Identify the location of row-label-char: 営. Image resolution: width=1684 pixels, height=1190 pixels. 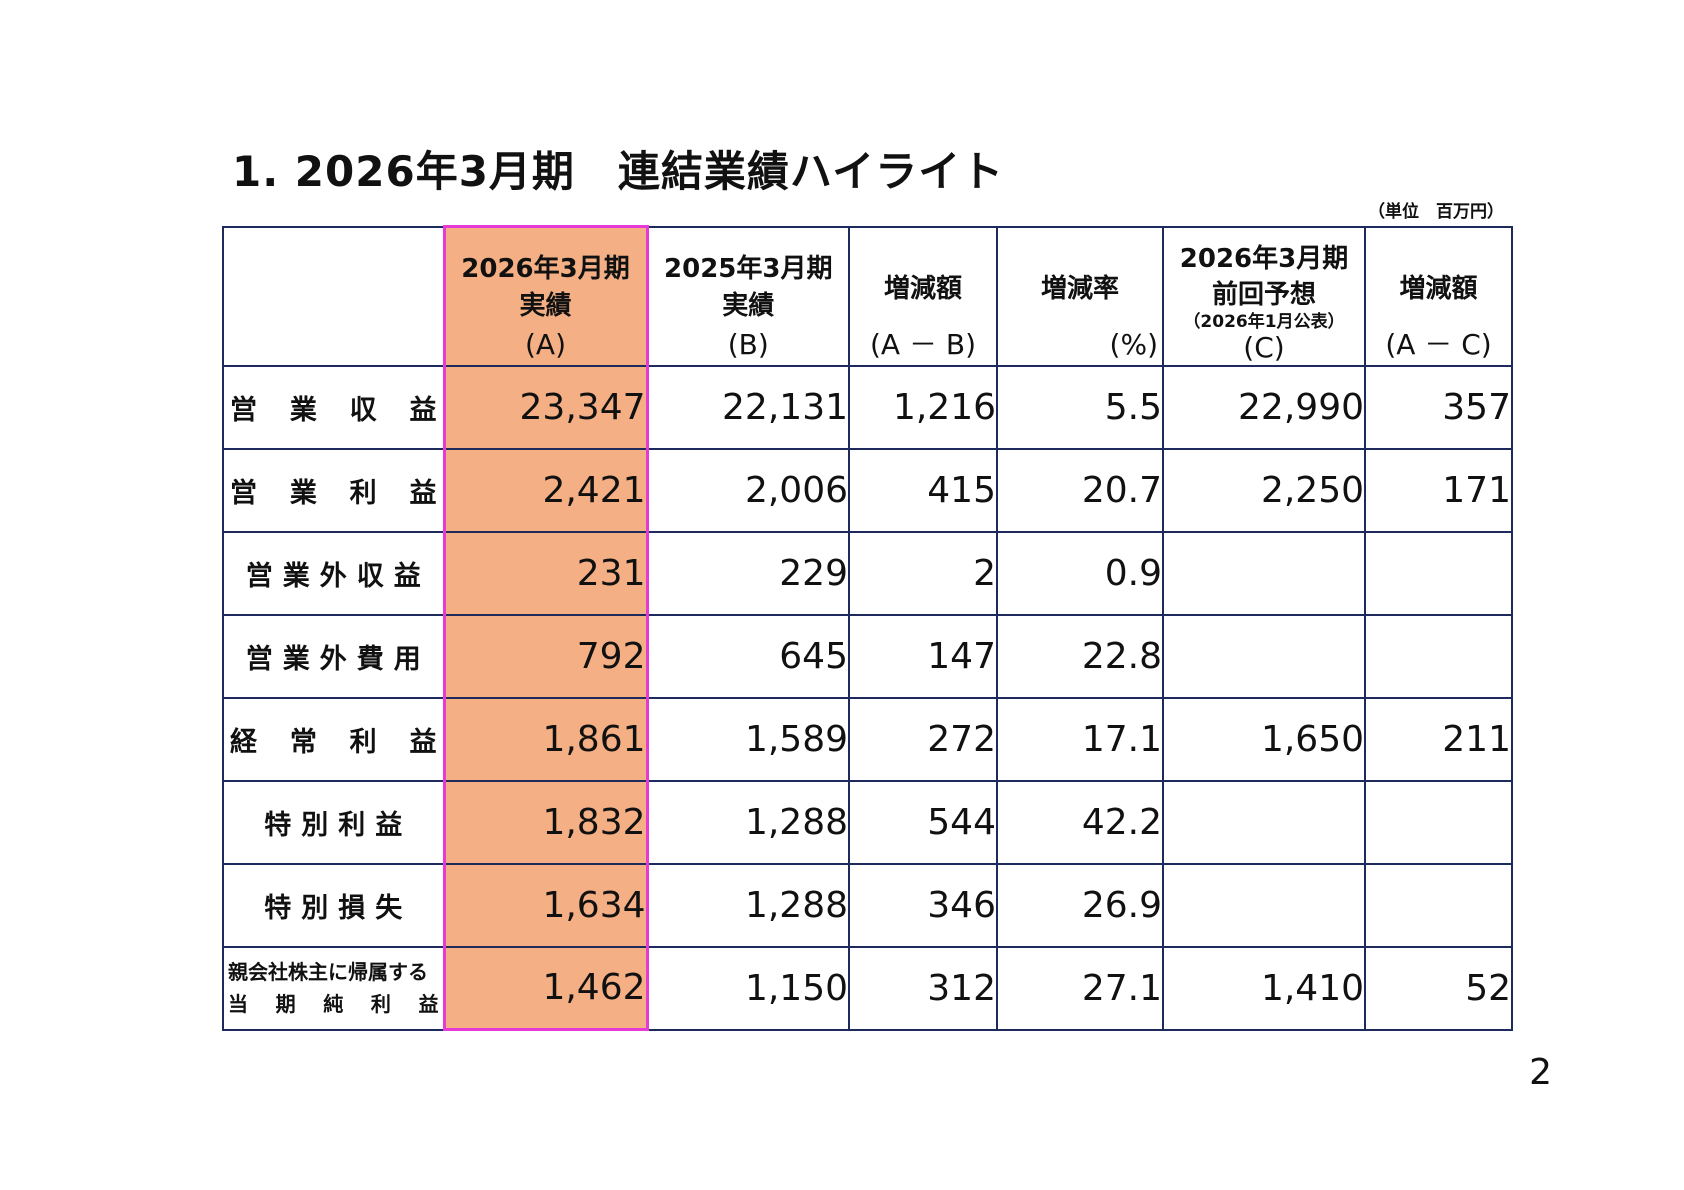
(243, 493).